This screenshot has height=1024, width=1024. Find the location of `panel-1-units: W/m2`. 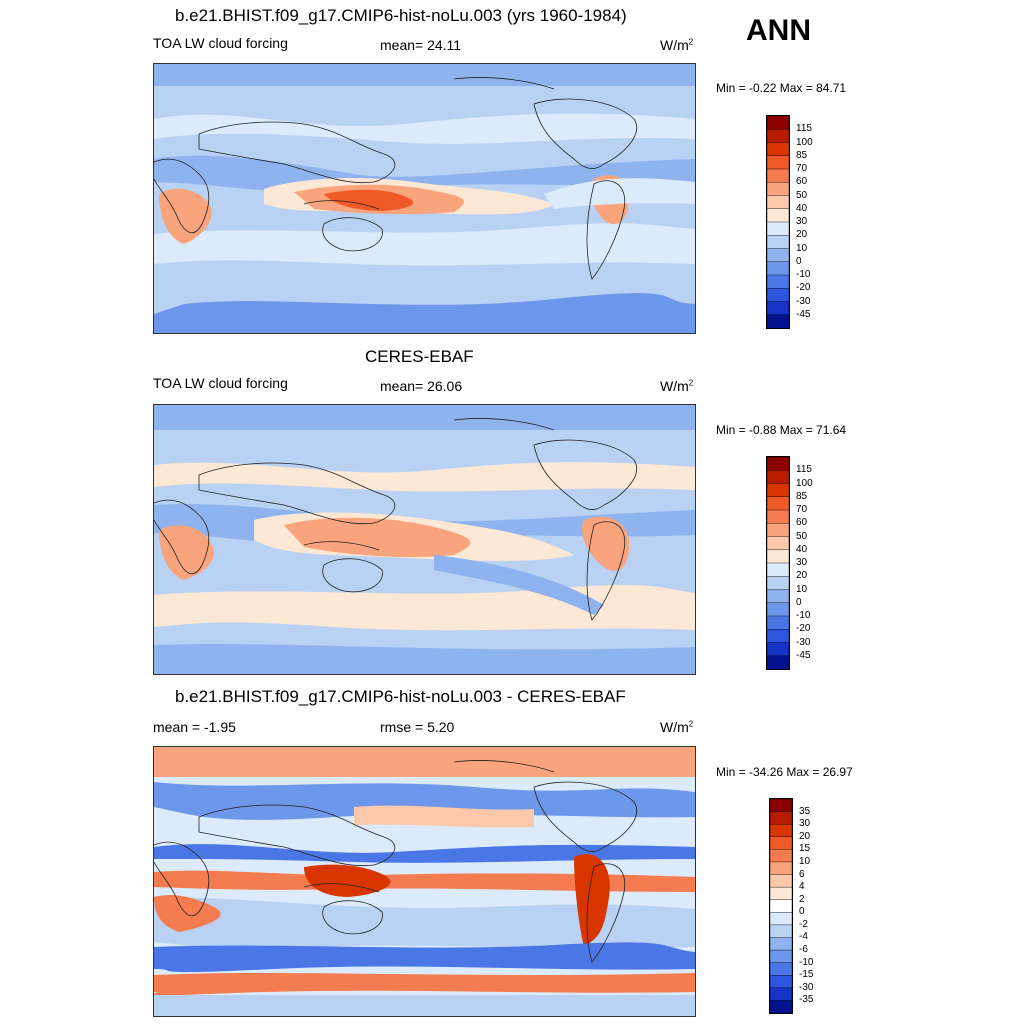

panel-1-units: W/m2 is located at coordinates (677, 45).